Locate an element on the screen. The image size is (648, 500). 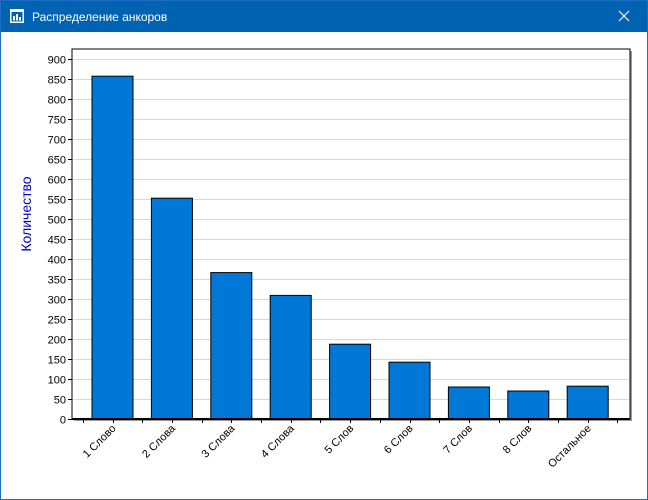
y-tick-label: 450 is located at coordinates (57, 241).